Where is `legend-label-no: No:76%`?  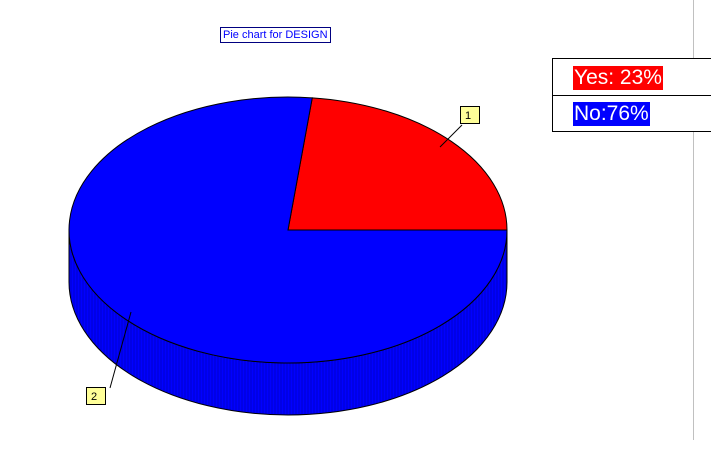 legend-label-no: No:76% is located at coordinates (611, 114).